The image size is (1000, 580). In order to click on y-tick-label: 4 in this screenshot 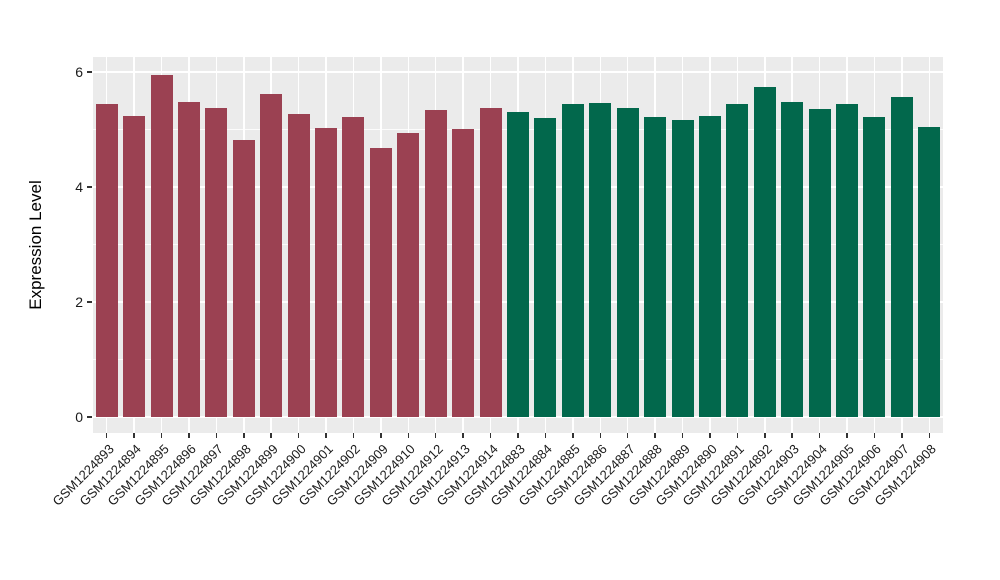, I will do `click(79, 186)`.